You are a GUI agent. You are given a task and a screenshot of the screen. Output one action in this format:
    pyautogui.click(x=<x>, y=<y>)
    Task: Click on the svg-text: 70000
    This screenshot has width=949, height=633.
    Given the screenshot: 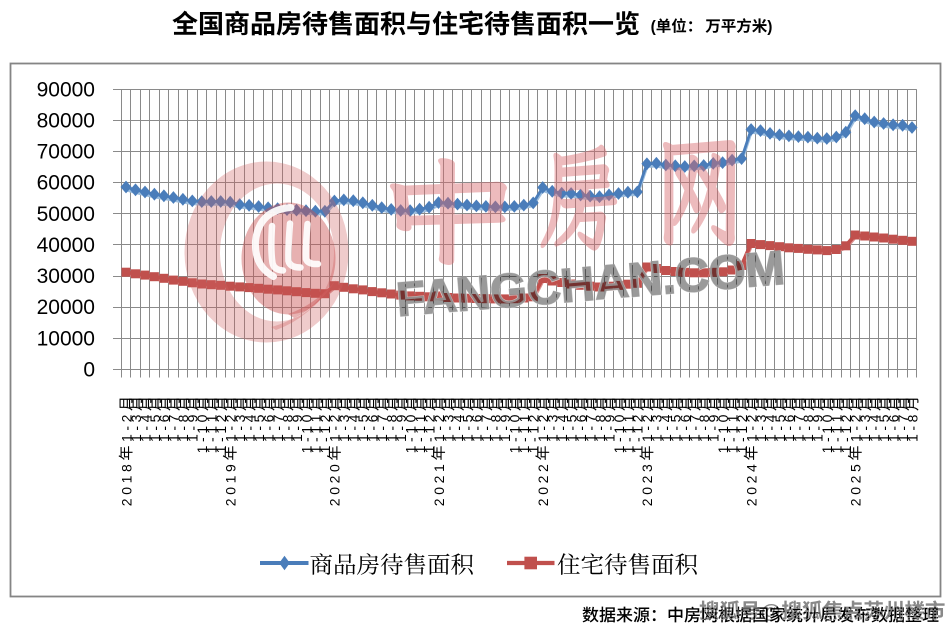 What is the action you would take?
    pyautogui.click(x=66, y=152)
    